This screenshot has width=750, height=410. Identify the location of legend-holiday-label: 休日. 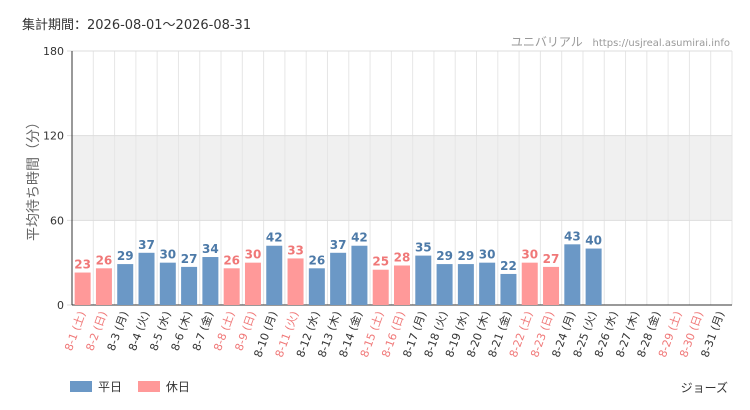
(177, 387).